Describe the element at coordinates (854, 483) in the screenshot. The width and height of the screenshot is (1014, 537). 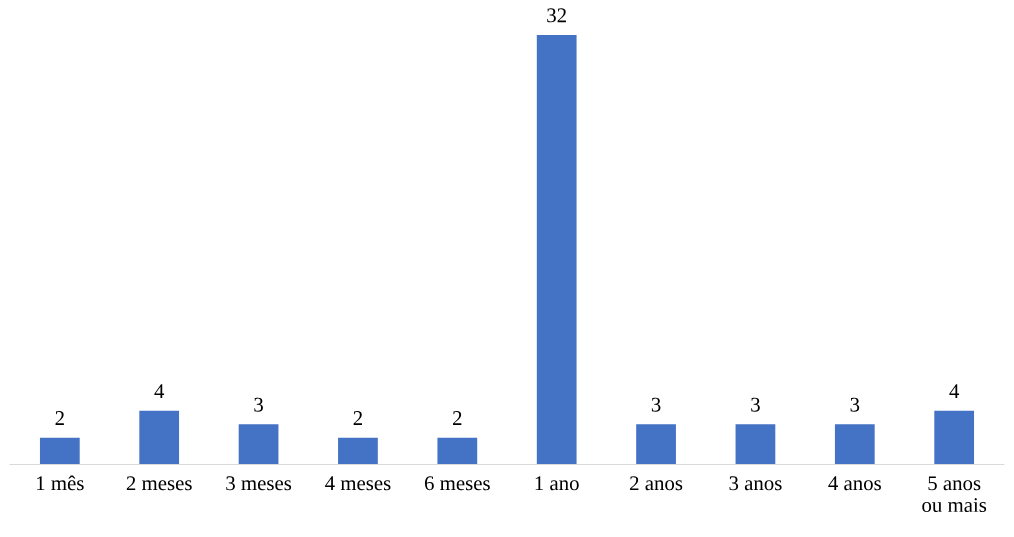
I see `x-tick-label: 4 anos` at that location.